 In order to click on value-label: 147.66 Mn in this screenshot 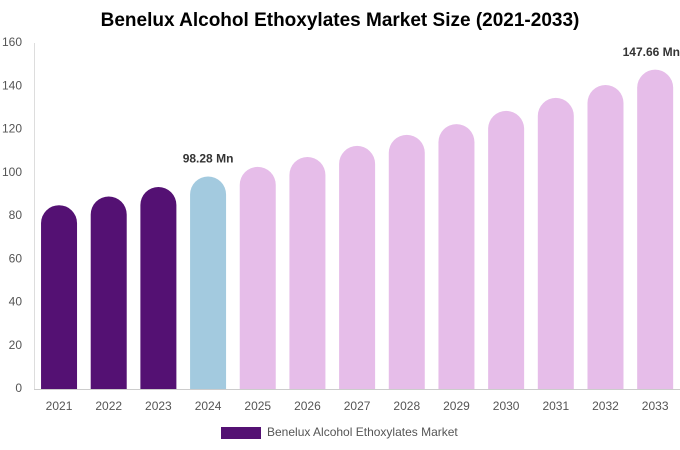, I will do `click(651, 52)`.